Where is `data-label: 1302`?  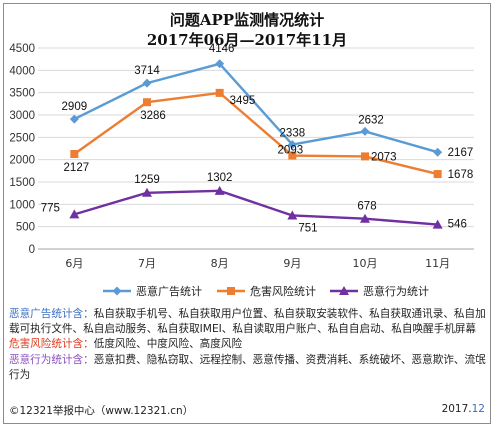 data-label: 1302 is located at coordinates (220, 178).